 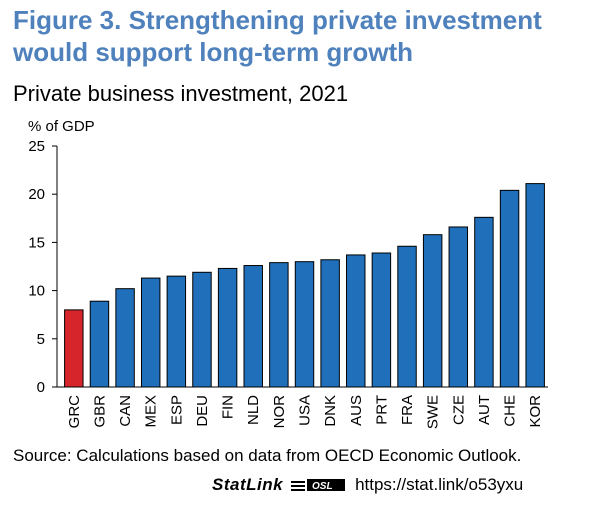 I want to click on x-tick-label: ESP, so click(x=176, y=410).